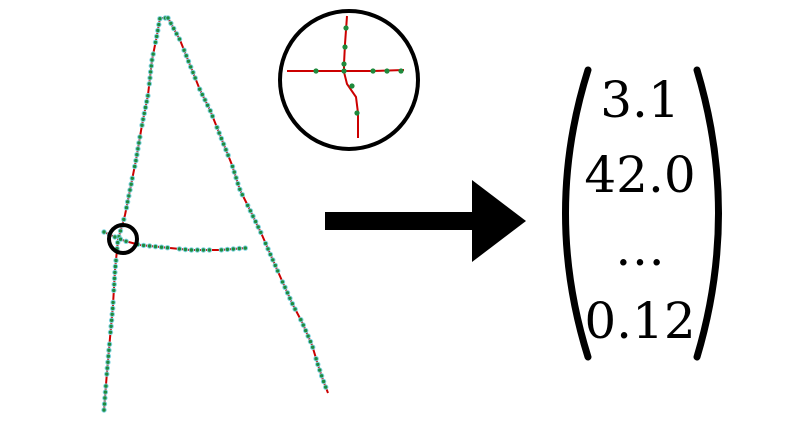 The width and height of the screenshot is (800, 435). Describe the element at coordinates (351, 76) in the screenshot. I see `zoom-vertical-stroke` at that location.